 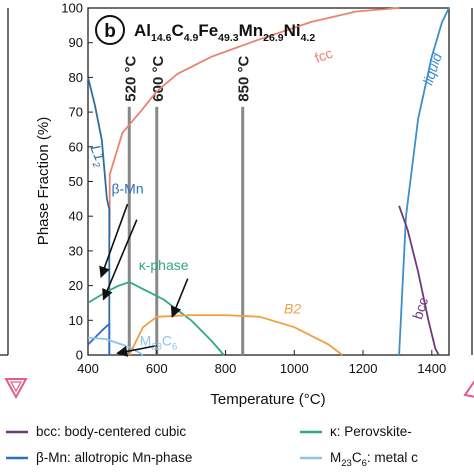 I want to click on composition-element: Fe, so click(x=208, y=30).